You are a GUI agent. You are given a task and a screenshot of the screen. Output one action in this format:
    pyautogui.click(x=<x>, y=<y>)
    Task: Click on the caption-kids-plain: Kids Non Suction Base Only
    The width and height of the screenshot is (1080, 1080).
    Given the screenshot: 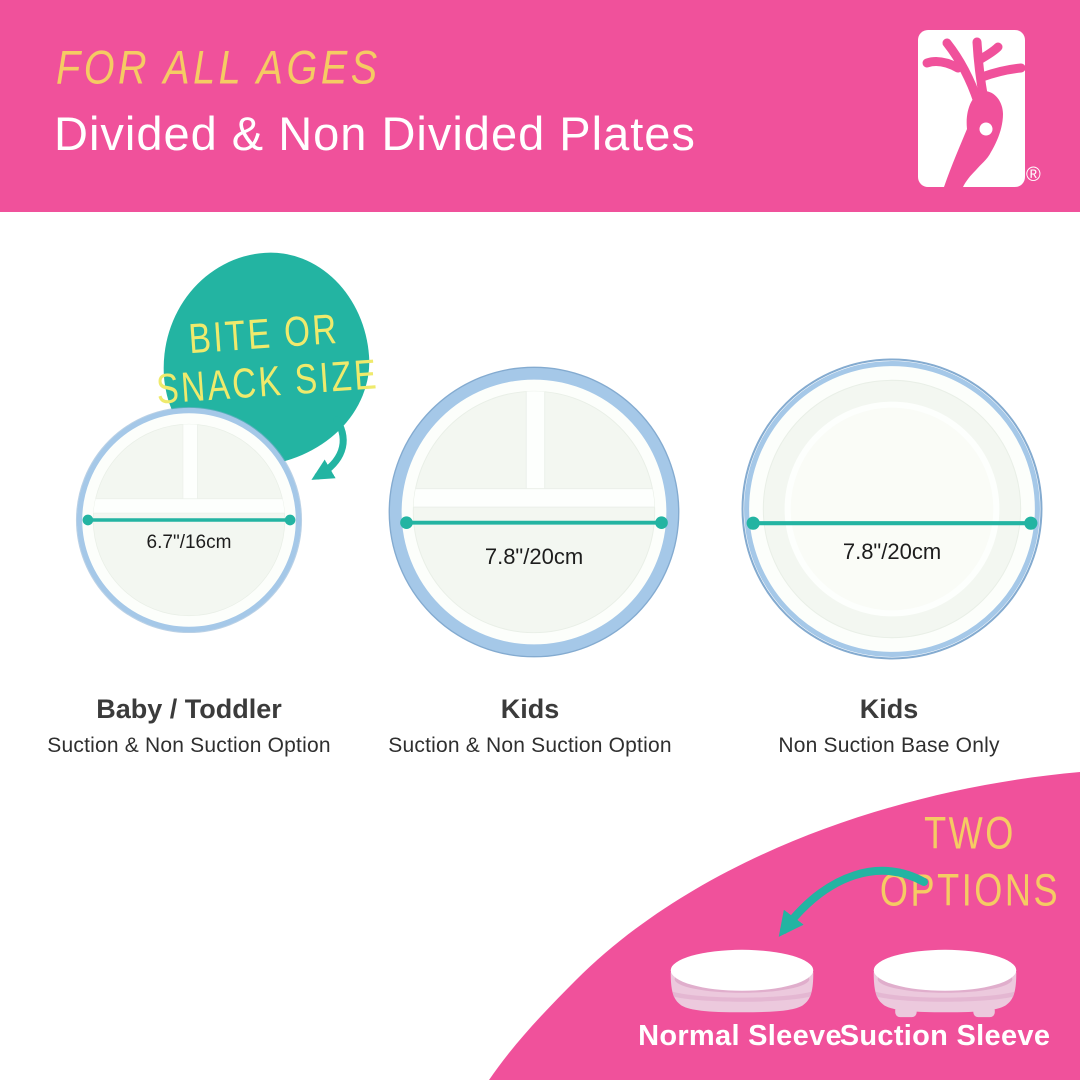 What is the action you would take?
    pyautogui.click(x=889, y=726)
    